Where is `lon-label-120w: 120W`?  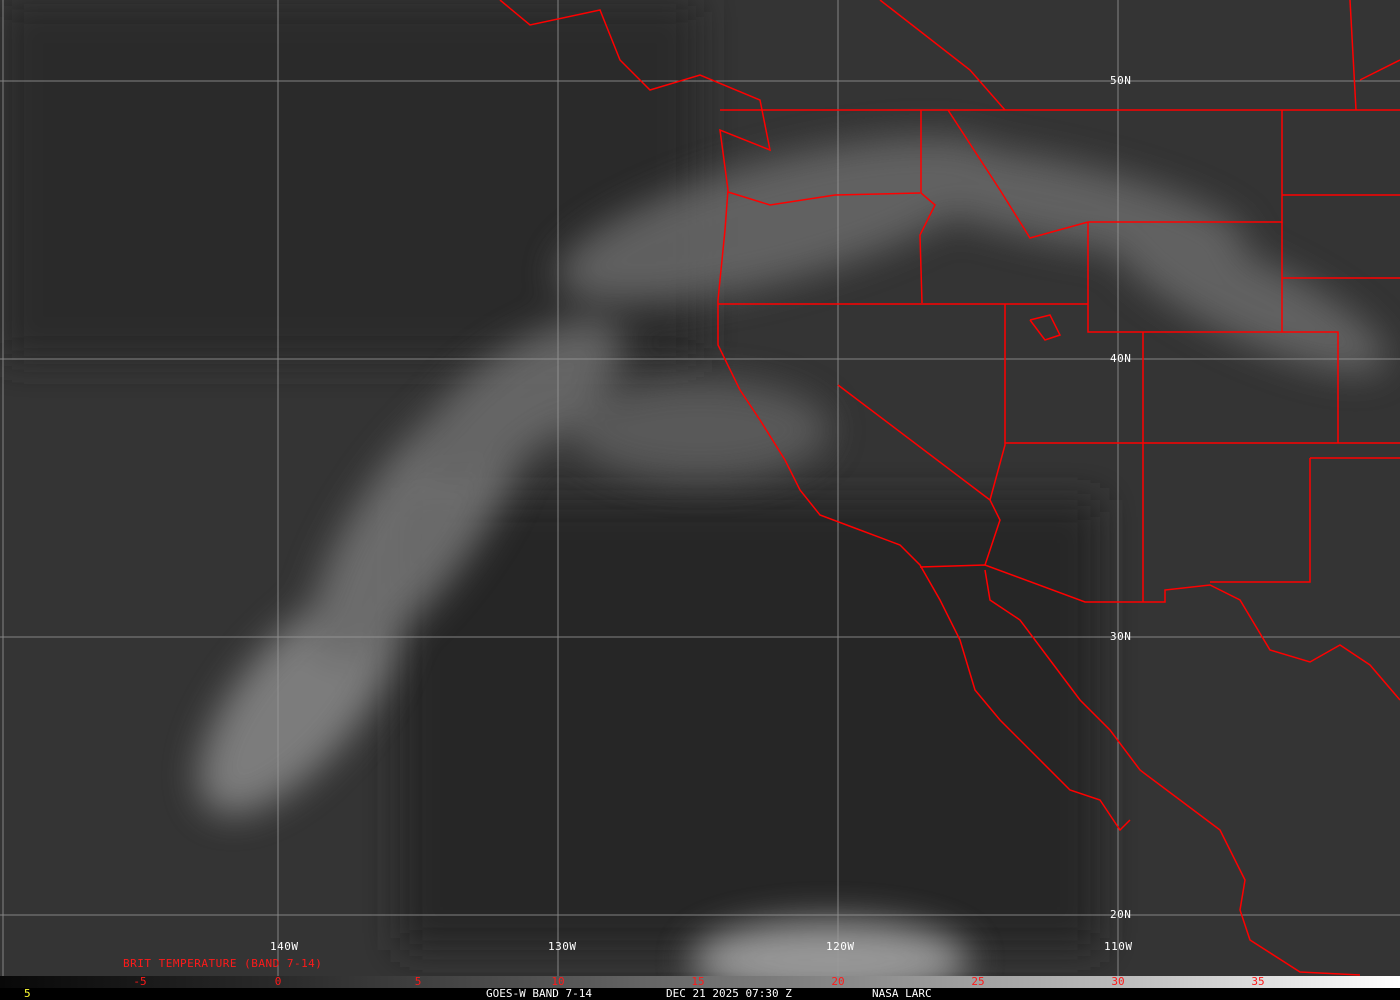
lon-label-120w: 120W is located at coordinates (840, 946).